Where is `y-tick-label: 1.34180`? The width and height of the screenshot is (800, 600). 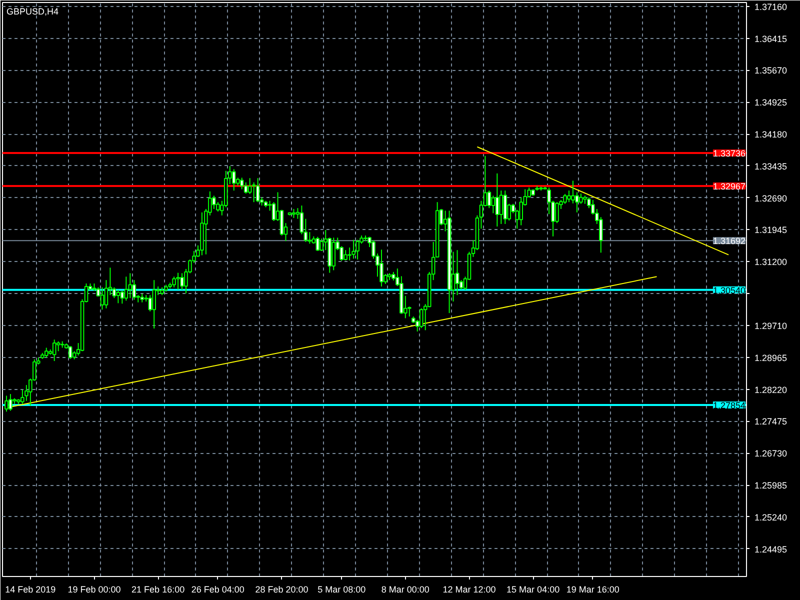 y-tick-label: 1.34180 is located at coordinates (771, 135).